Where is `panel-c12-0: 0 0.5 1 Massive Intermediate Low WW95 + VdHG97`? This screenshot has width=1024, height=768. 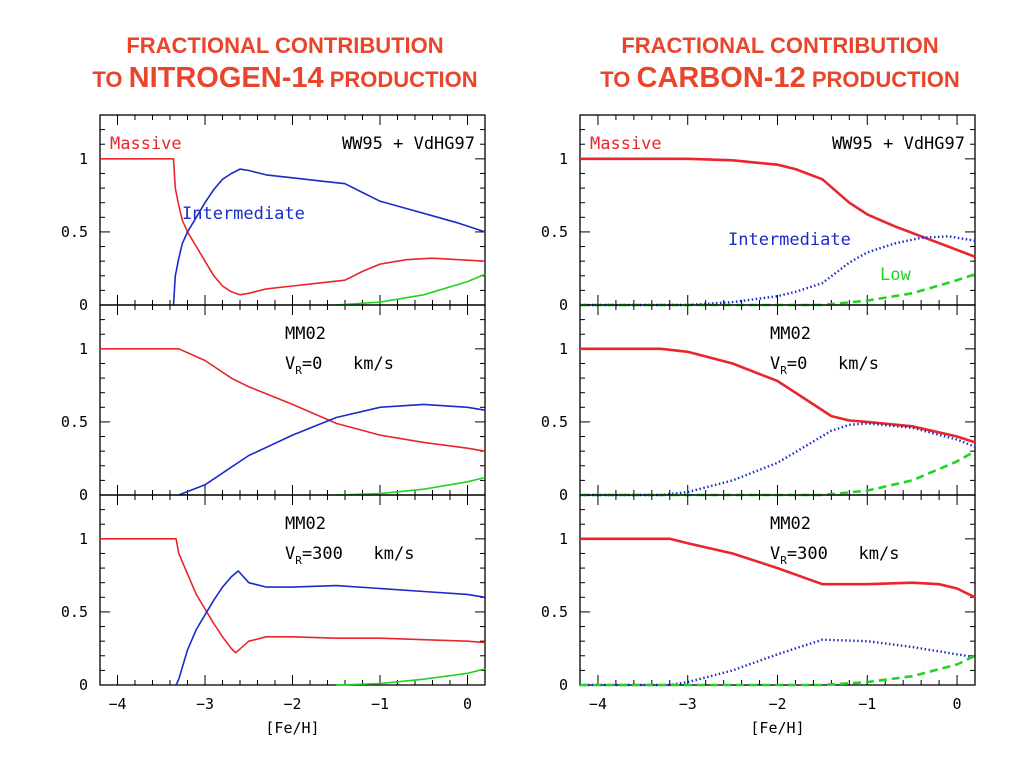
panel-c12-0: 0 0.5 1 Massive Intermediate Low WW95 + VdHG97 is located at coordinates (758, 214).